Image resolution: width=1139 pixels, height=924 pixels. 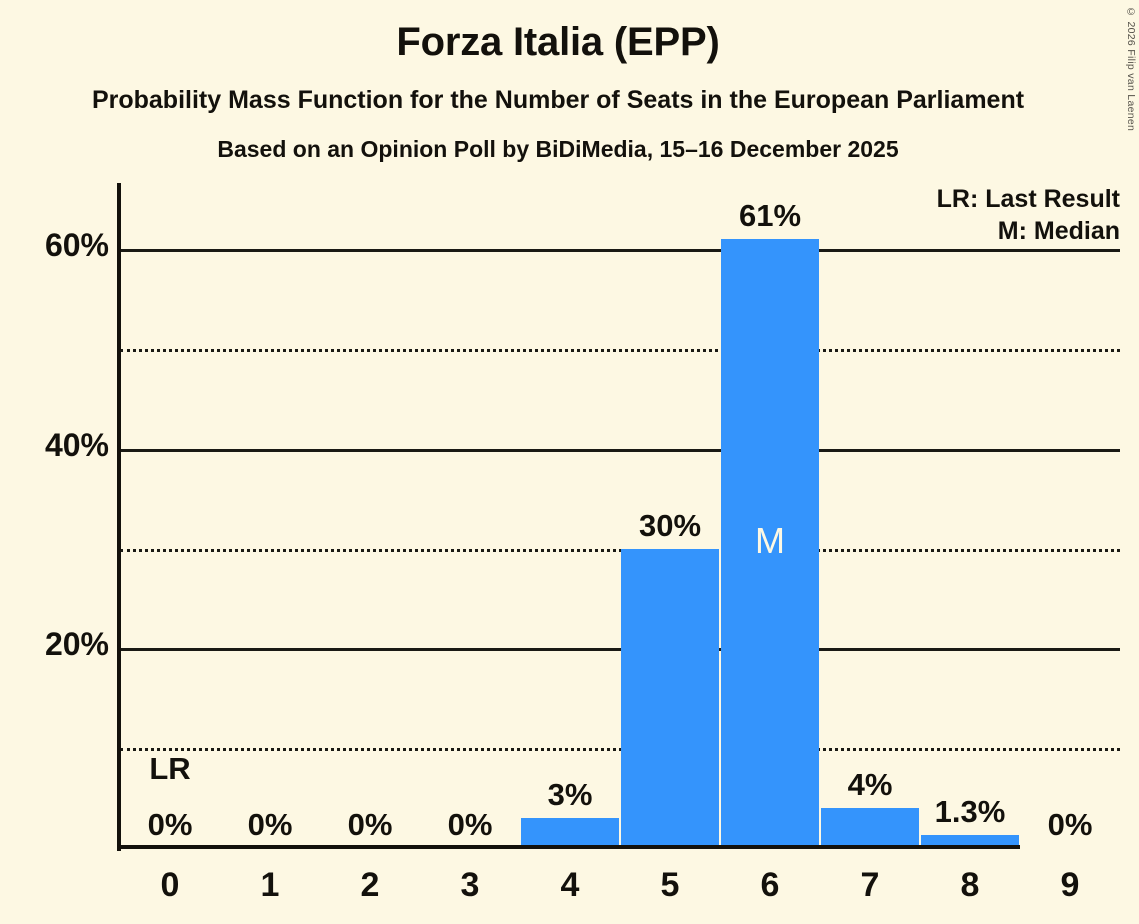 I want to click on x-axis-line, so click(x=568, y=847).